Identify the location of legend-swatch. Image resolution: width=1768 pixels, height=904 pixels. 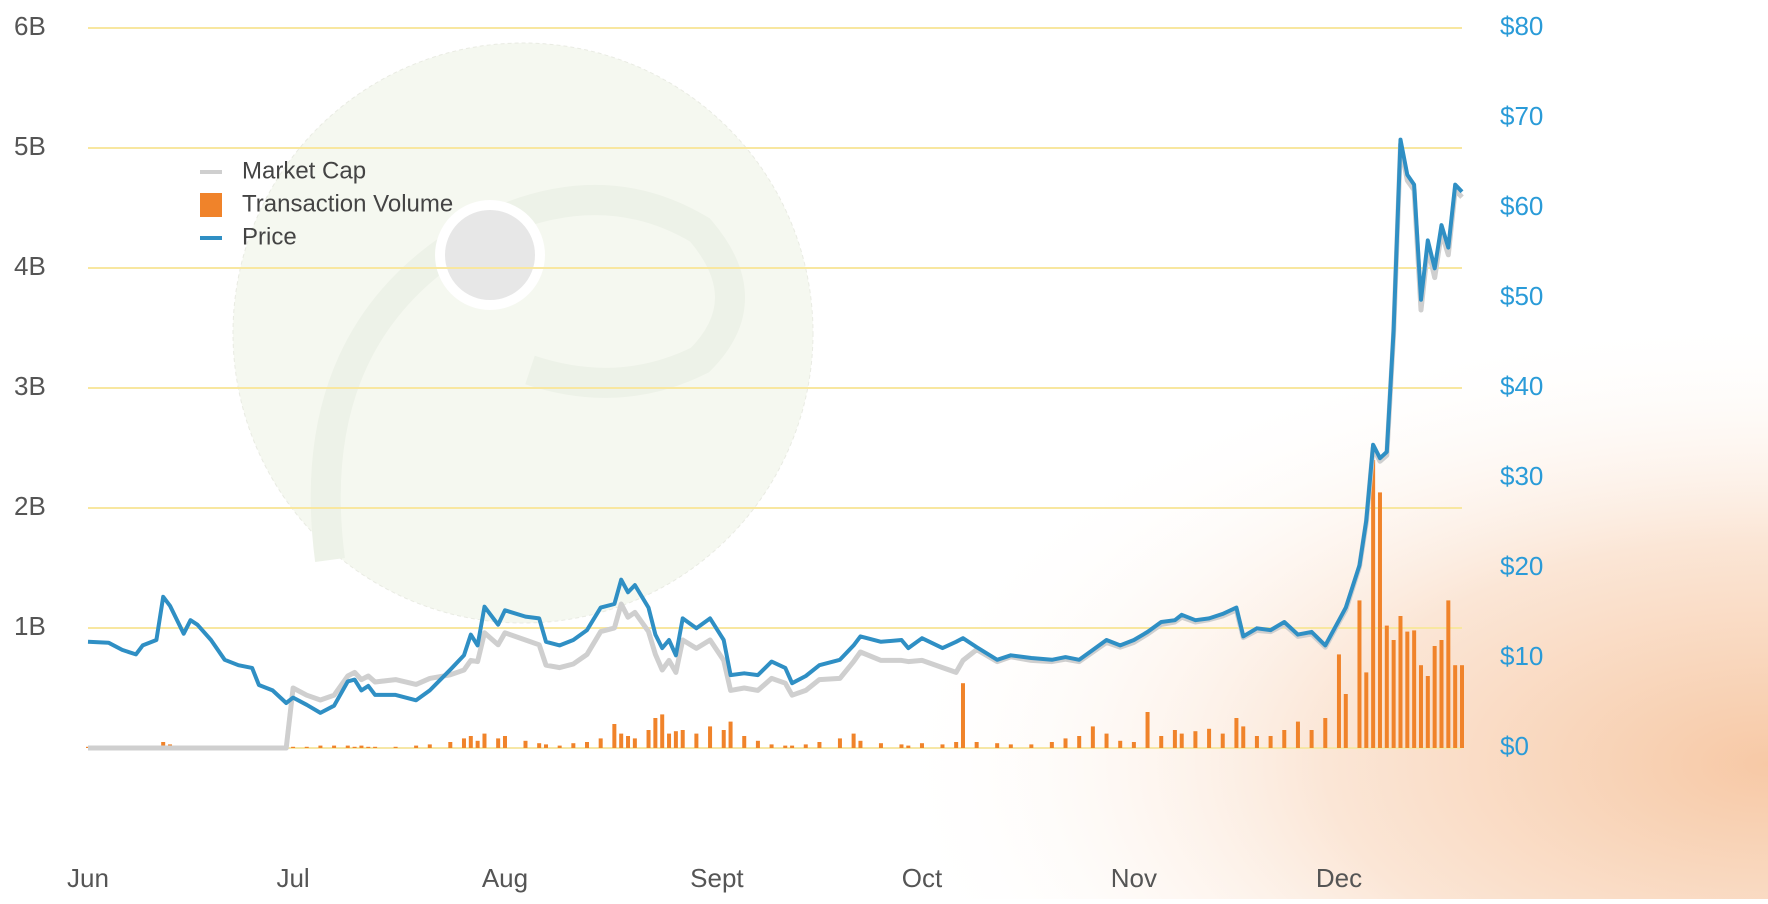
(211, 205).